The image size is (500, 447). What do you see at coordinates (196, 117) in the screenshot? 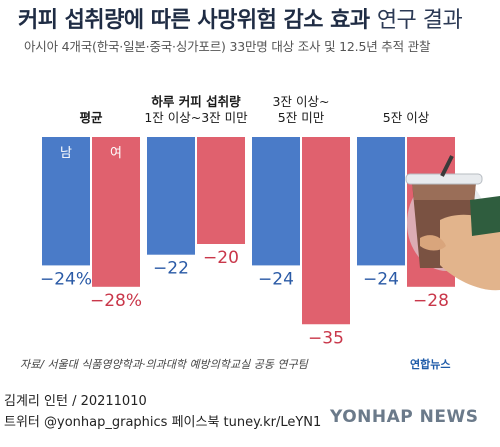
I see `category-label-line: 1잔 이상~3잔 미만` at bounding box center [196, 117].